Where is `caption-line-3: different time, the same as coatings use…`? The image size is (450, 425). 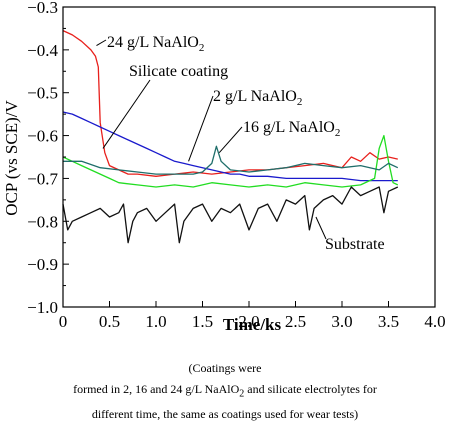 caption-line-3: different time, the same as coatings use… is located at coordinates (225, 414).